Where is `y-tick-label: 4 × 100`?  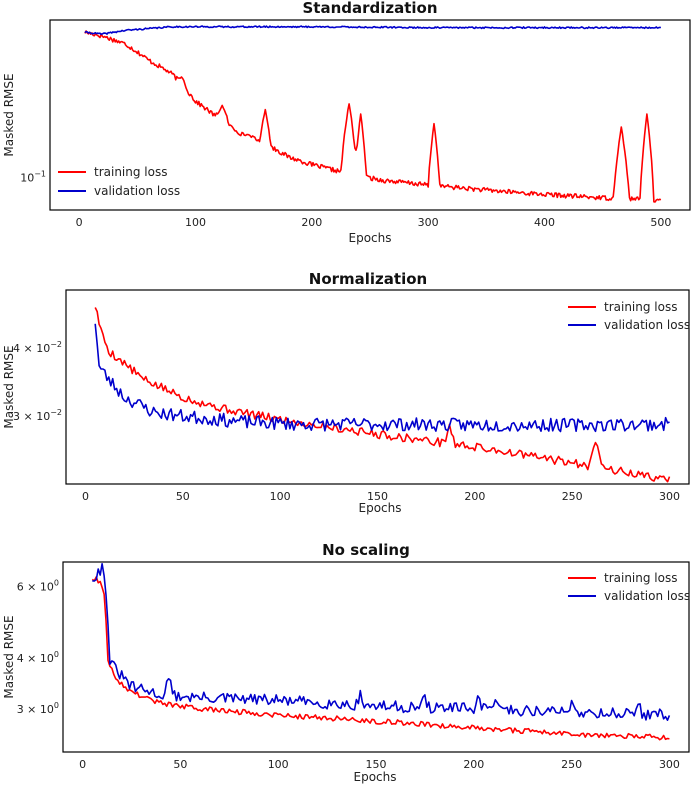 y-tick-label: 4 × 100 is located at coordinates (38, 657).